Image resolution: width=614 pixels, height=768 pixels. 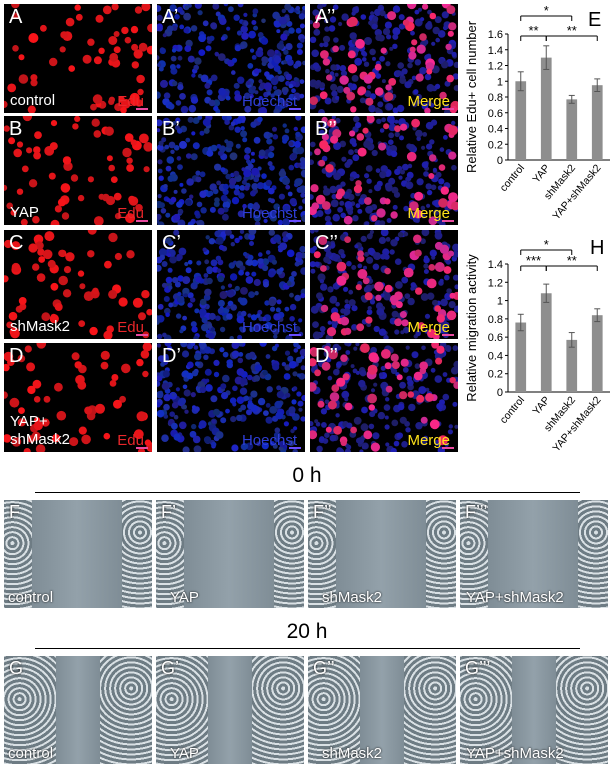 I want to click on panel-merge-row-2: B’’ Merge, so click(x=384, y=170).